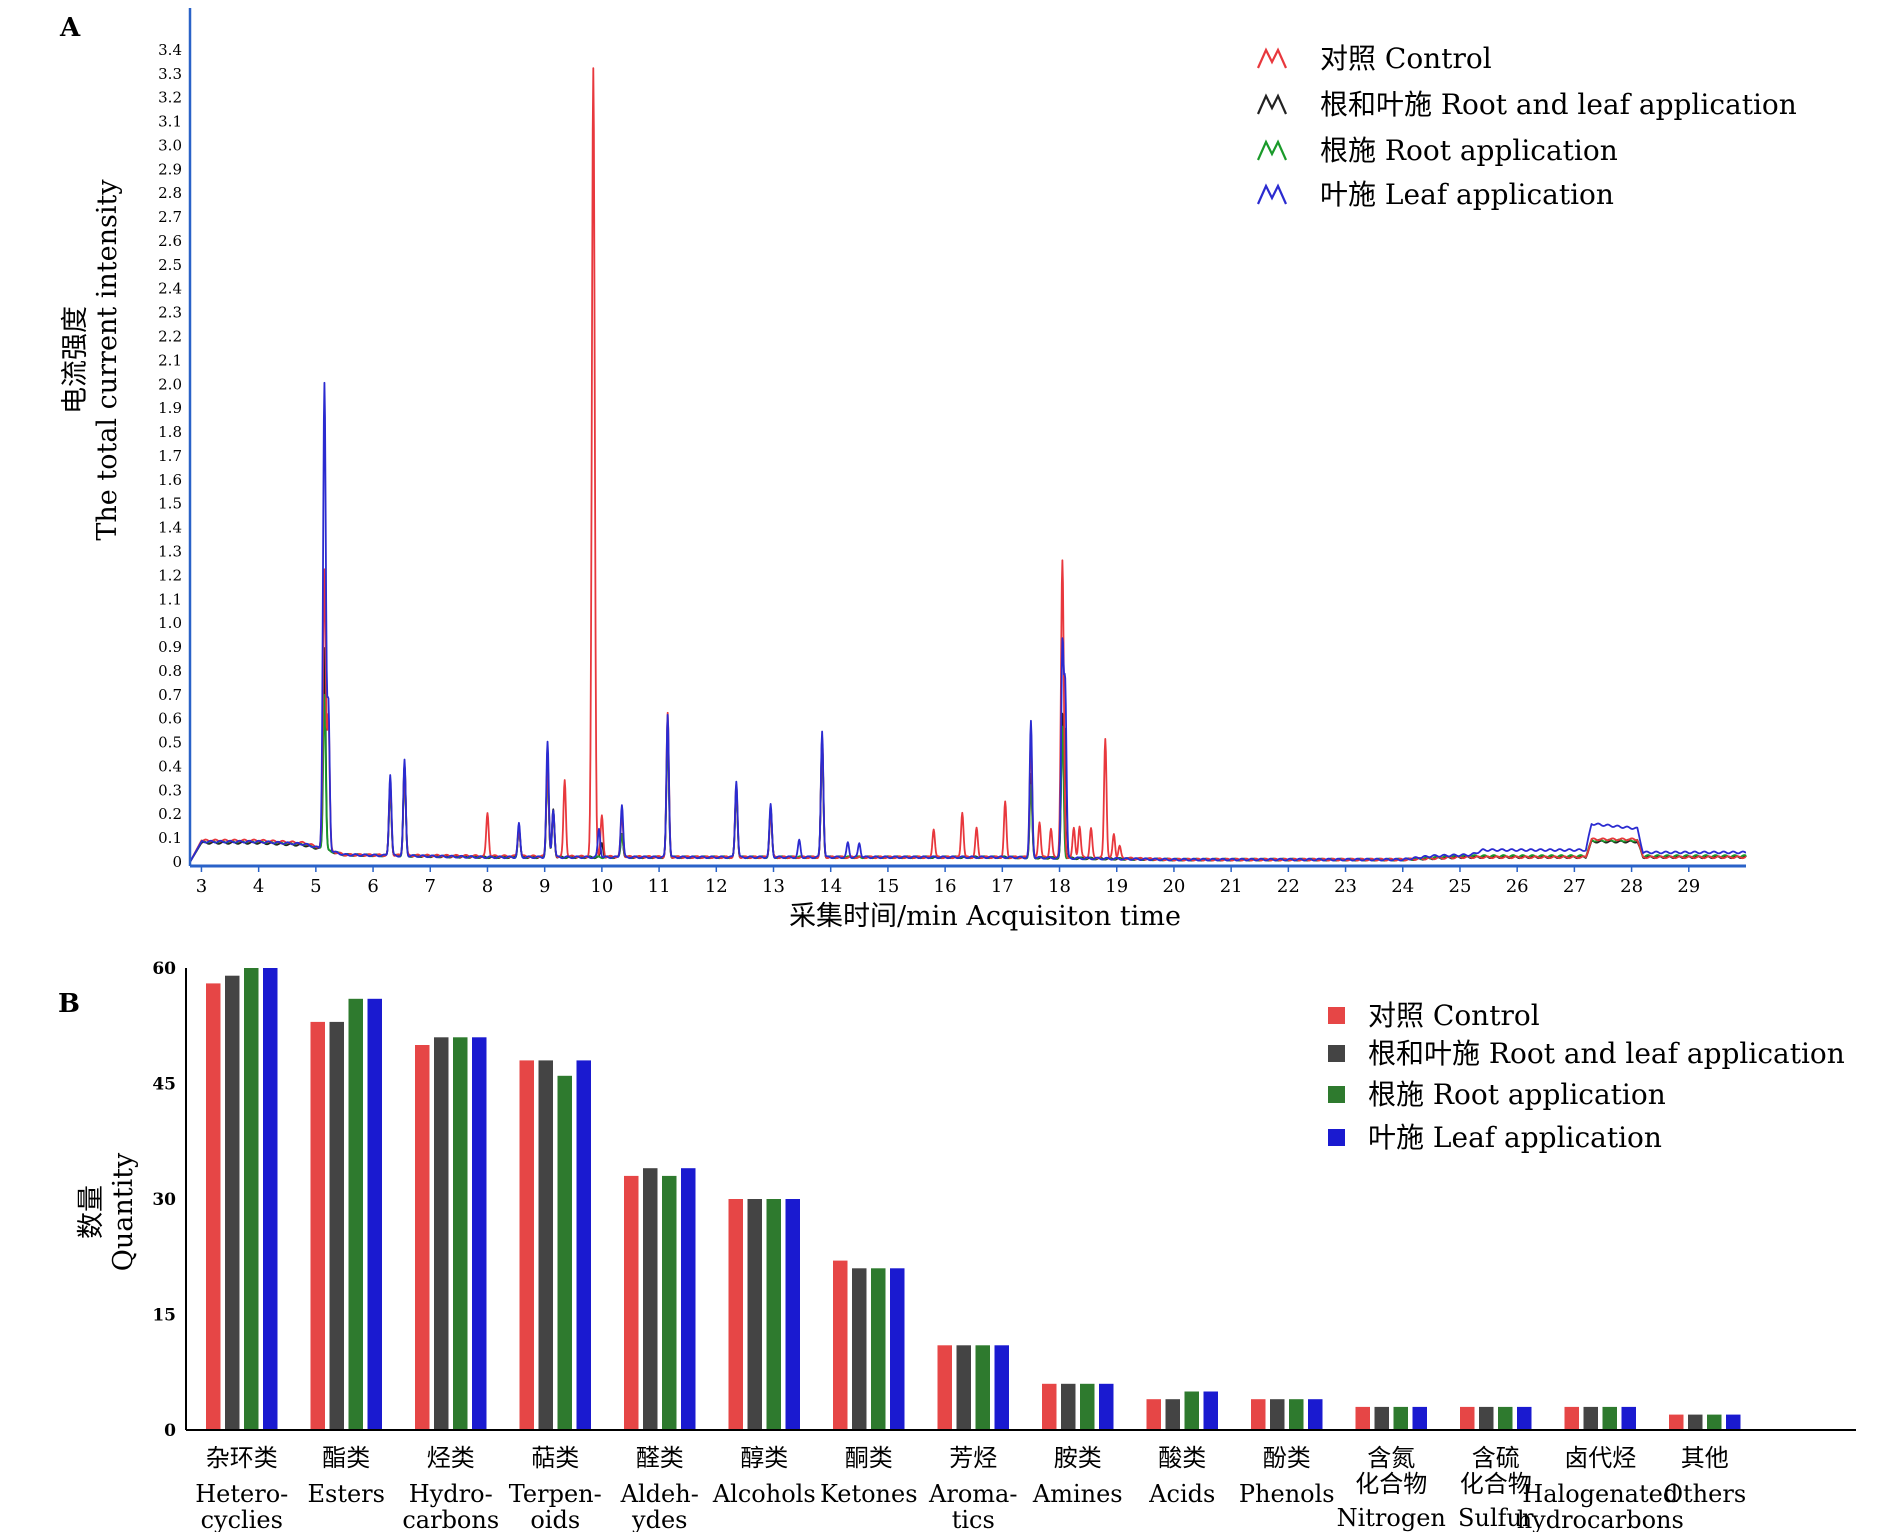 The image size is (1890, 1532). What do you see at coordinates (170, 193) in the screenshot?
I see `y-tick-label: 2.8` at bounding box center [170, 193].